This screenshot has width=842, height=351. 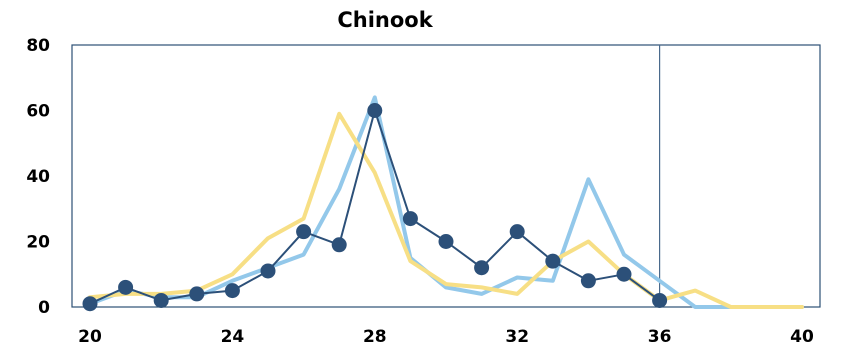 What do you see at coordinates (233, 337) in the screenshot?
I see `x-tick-label-1: 24` at bounding box center [233, 337].